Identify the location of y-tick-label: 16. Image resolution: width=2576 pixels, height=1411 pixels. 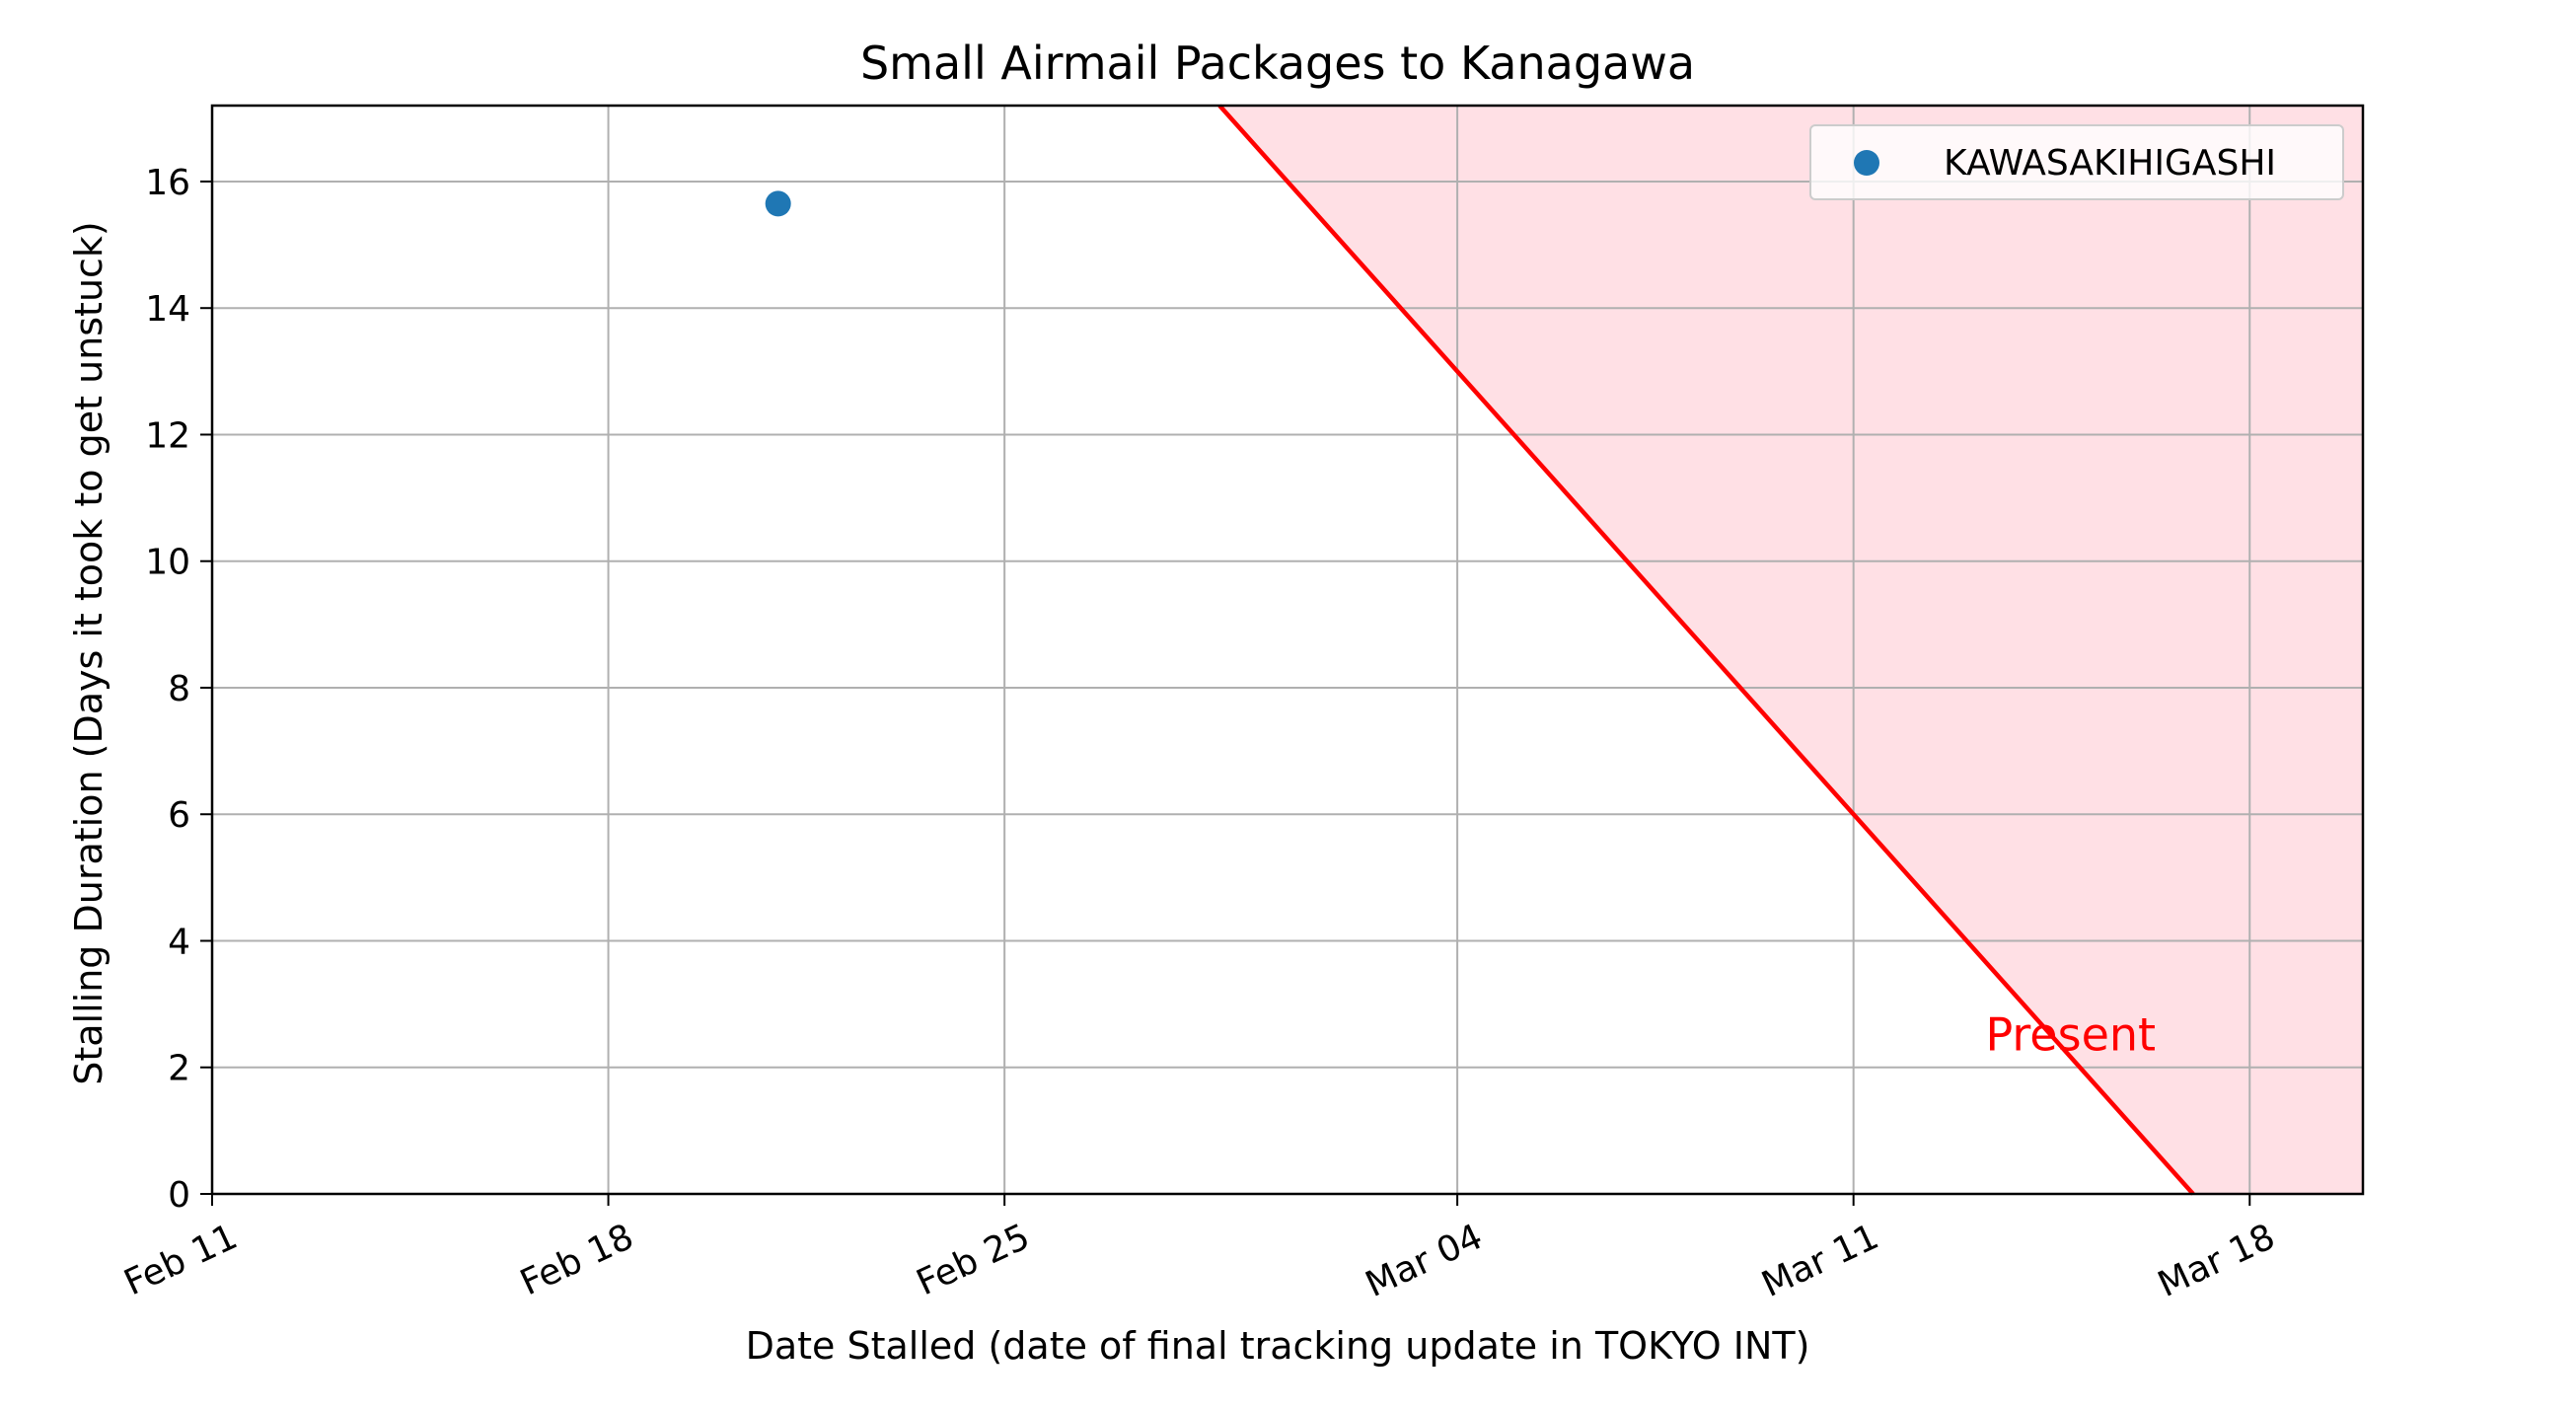
(167, 183).